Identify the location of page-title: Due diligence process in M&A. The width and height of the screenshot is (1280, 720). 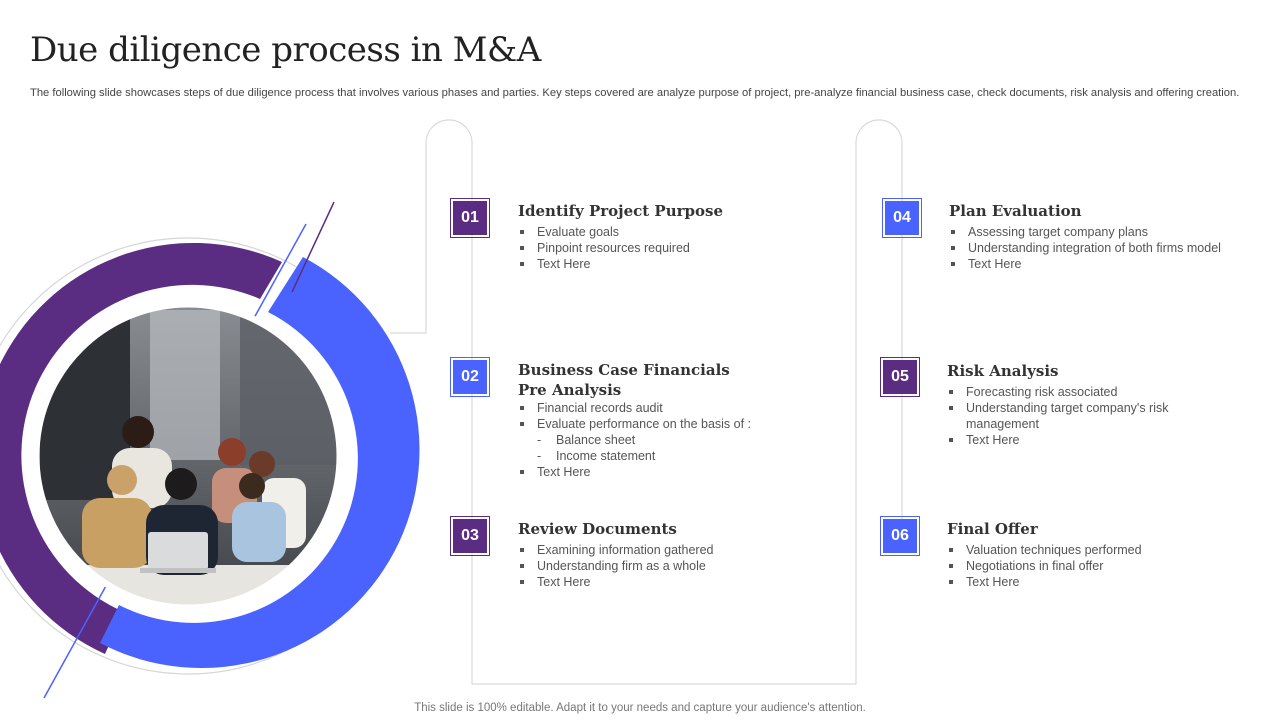
(285, 50).